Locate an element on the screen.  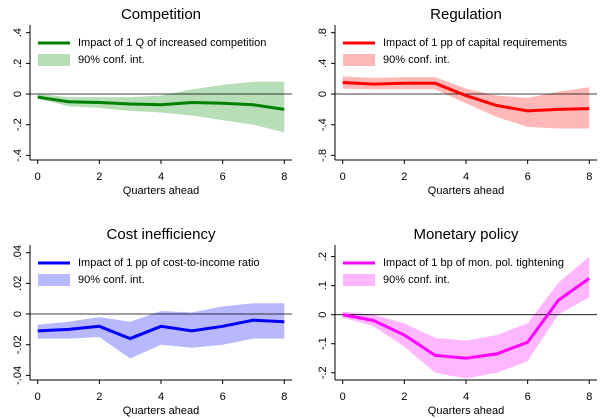
y-tick-label: -.1 is located at coordinates (323, 343).